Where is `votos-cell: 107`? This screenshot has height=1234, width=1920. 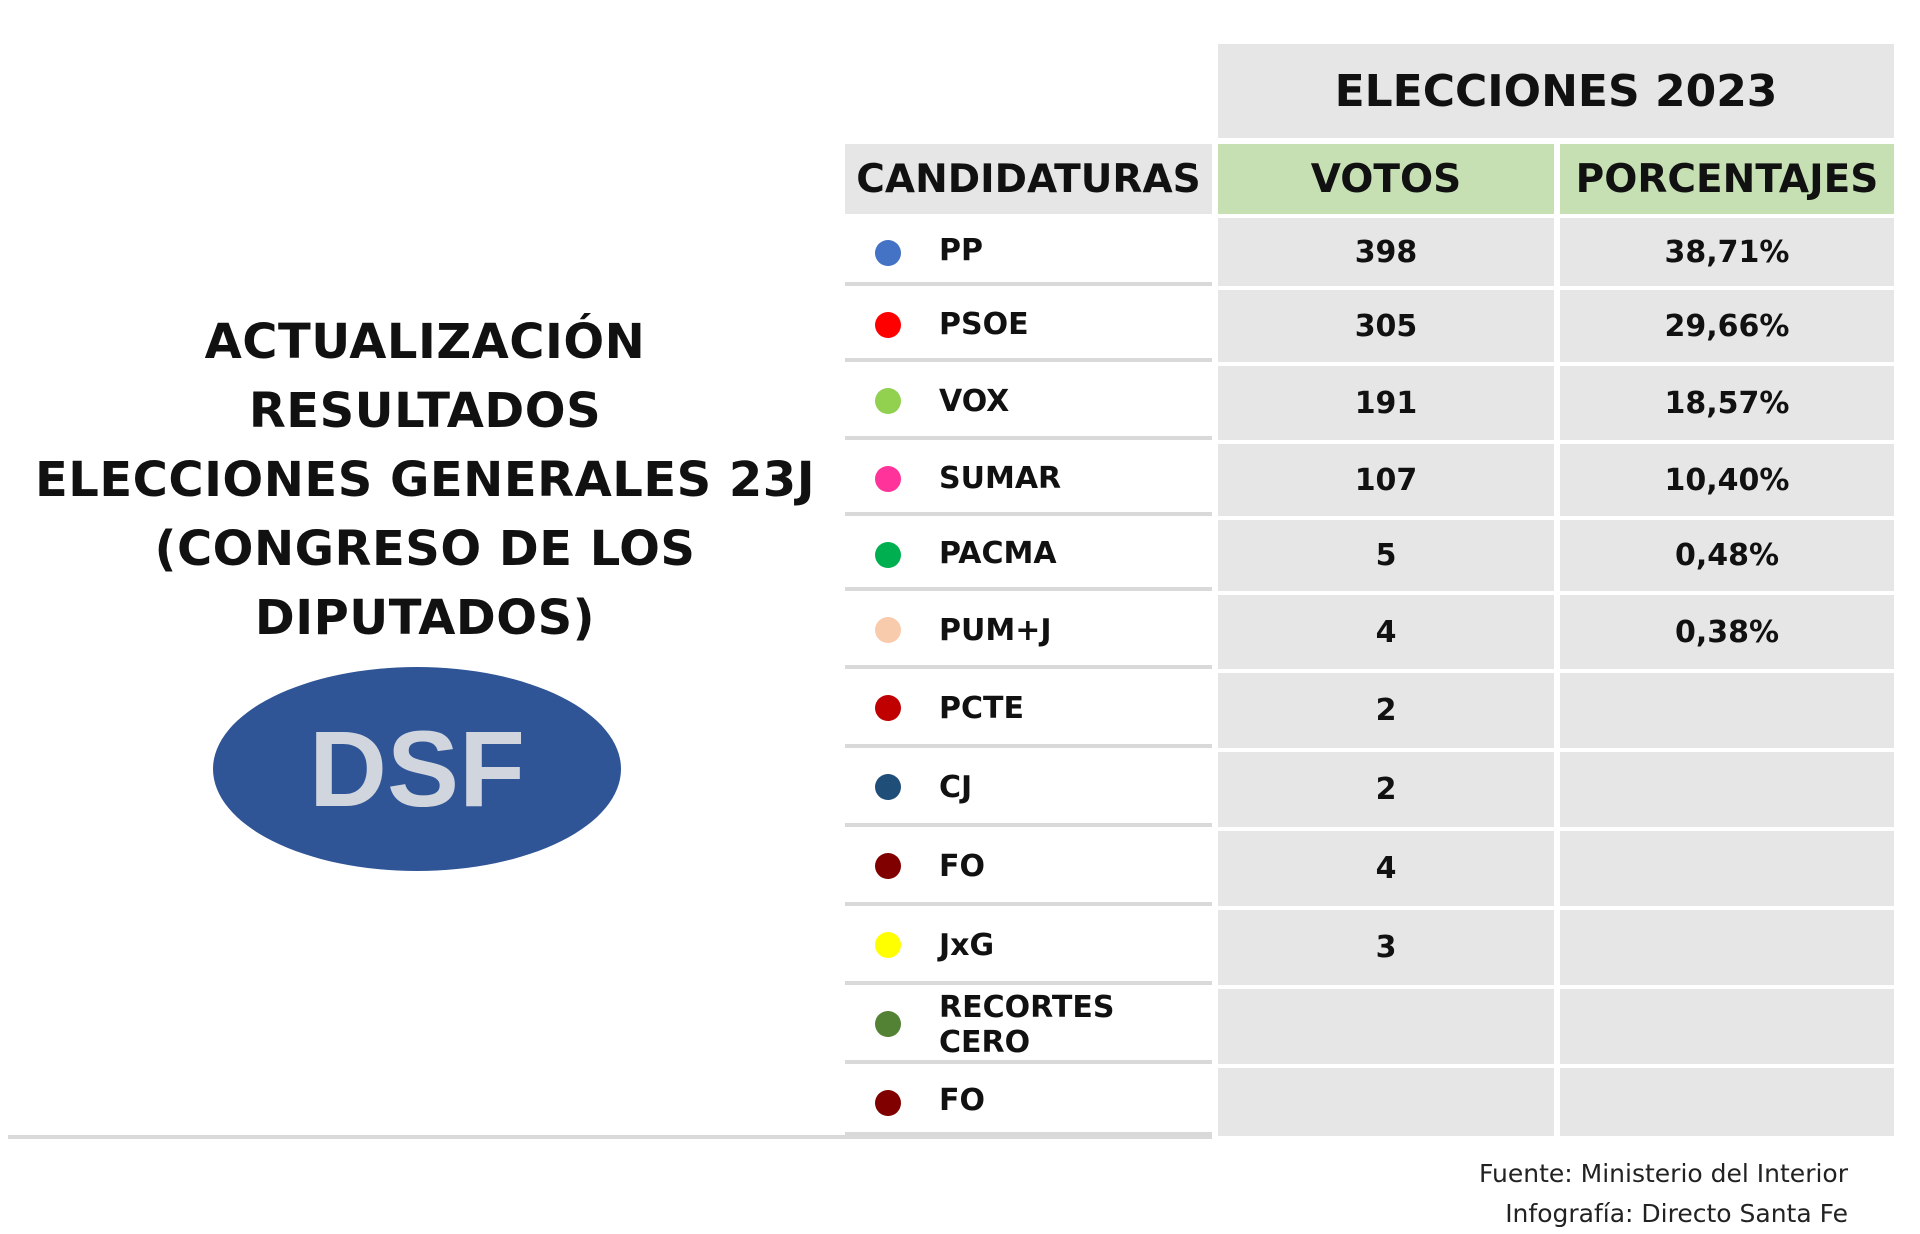
votos-cell: 107 is located at coordinates (1386, 480).